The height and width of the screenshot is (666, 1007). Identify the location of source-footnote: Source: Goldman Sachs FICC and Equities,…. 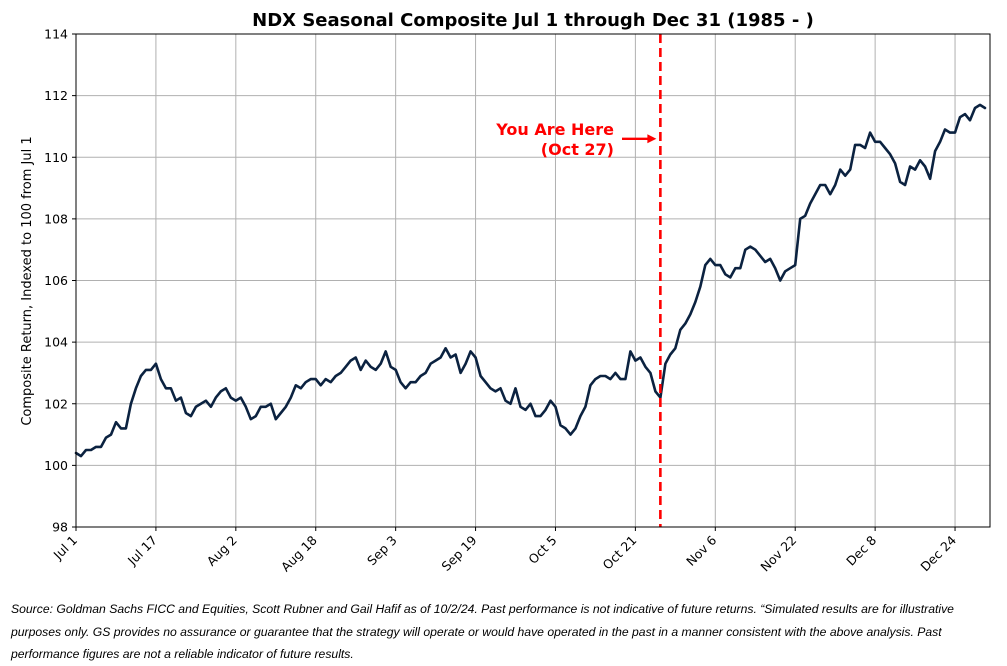
(482, 631).